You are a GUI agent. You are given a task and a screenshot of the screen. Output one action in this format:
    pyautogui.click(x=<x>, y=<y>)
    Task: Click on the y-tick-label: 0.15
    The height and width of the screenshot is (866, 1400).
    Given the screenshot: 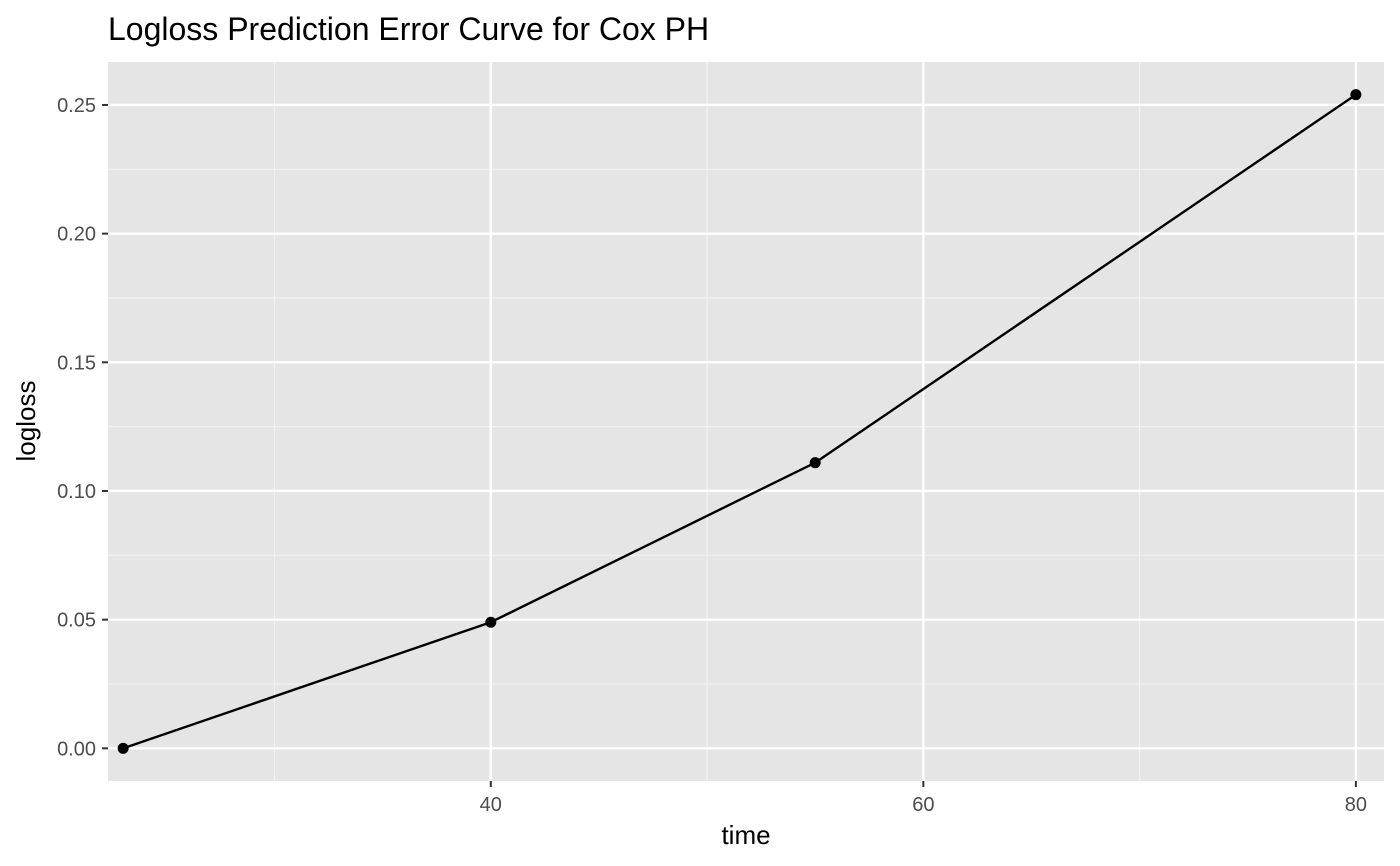 What is the action you would take?
    pyautogui.click(x=76, y=363)
    